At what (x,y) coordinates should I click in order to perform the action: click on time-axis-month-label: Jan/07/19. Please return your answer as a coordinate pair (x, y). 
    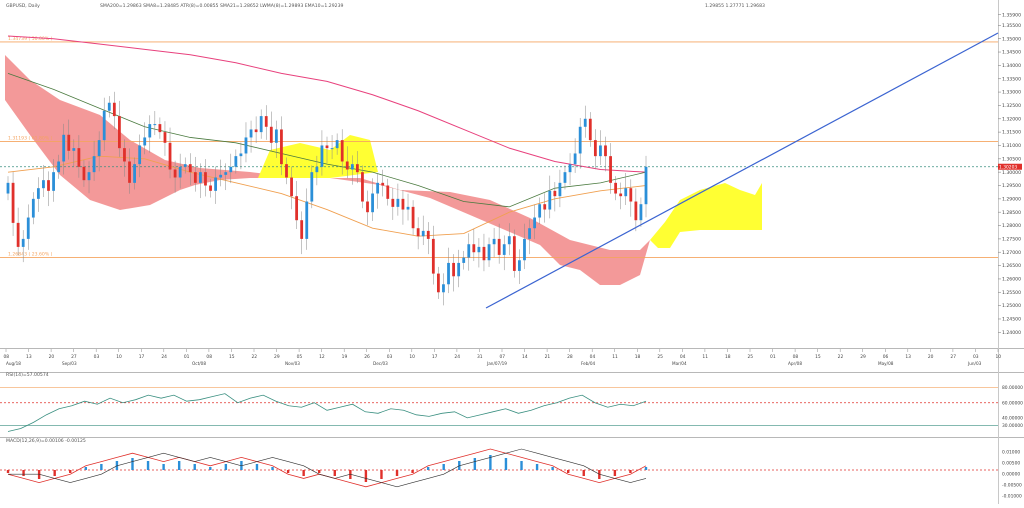
    Looking at the image, I should click on (496, 363).